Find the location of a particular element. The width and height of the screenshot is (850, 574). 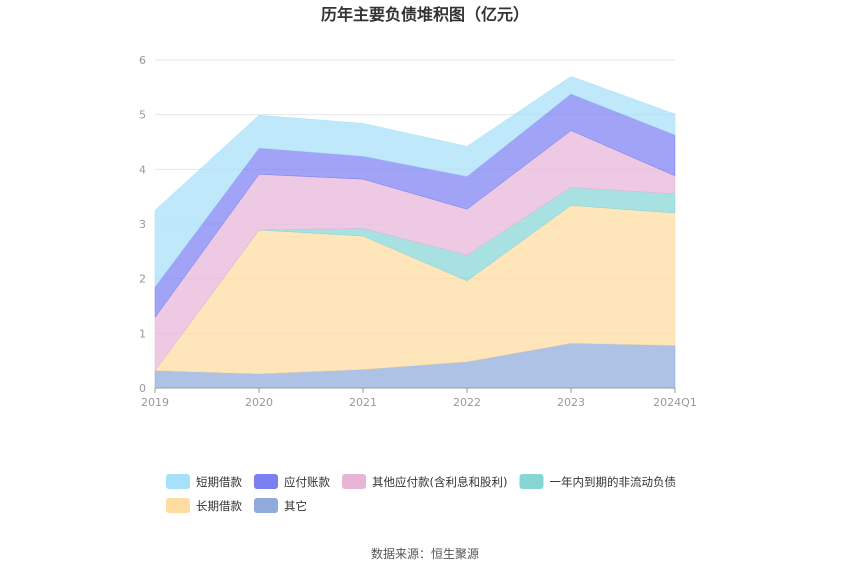

source-note: 数据来源：恒生聚源 is located at coordinates (425, 553).